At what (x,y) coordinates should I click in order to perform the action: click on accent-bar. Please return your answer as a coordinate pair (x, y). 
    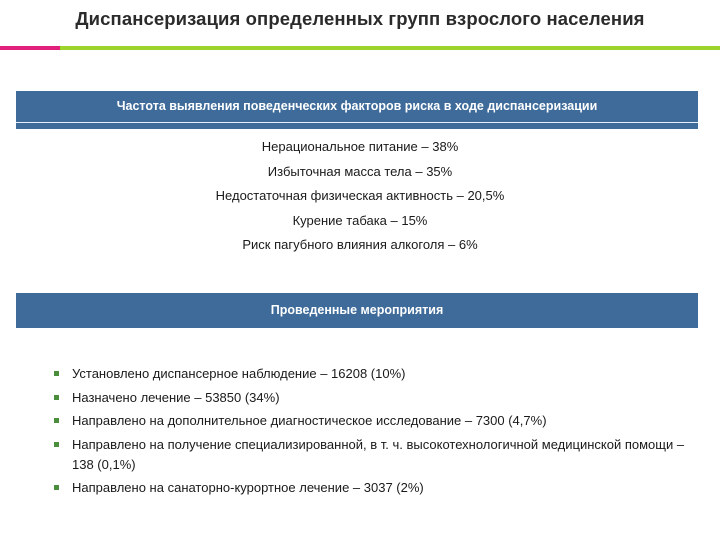
    Looking at the image, I should click on (360, 48).